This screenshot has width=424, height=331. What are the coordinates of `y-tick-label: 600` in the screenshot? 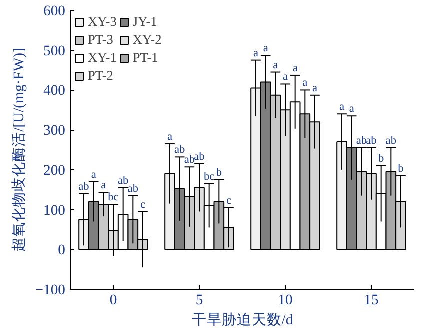 It's located at (55, 12).